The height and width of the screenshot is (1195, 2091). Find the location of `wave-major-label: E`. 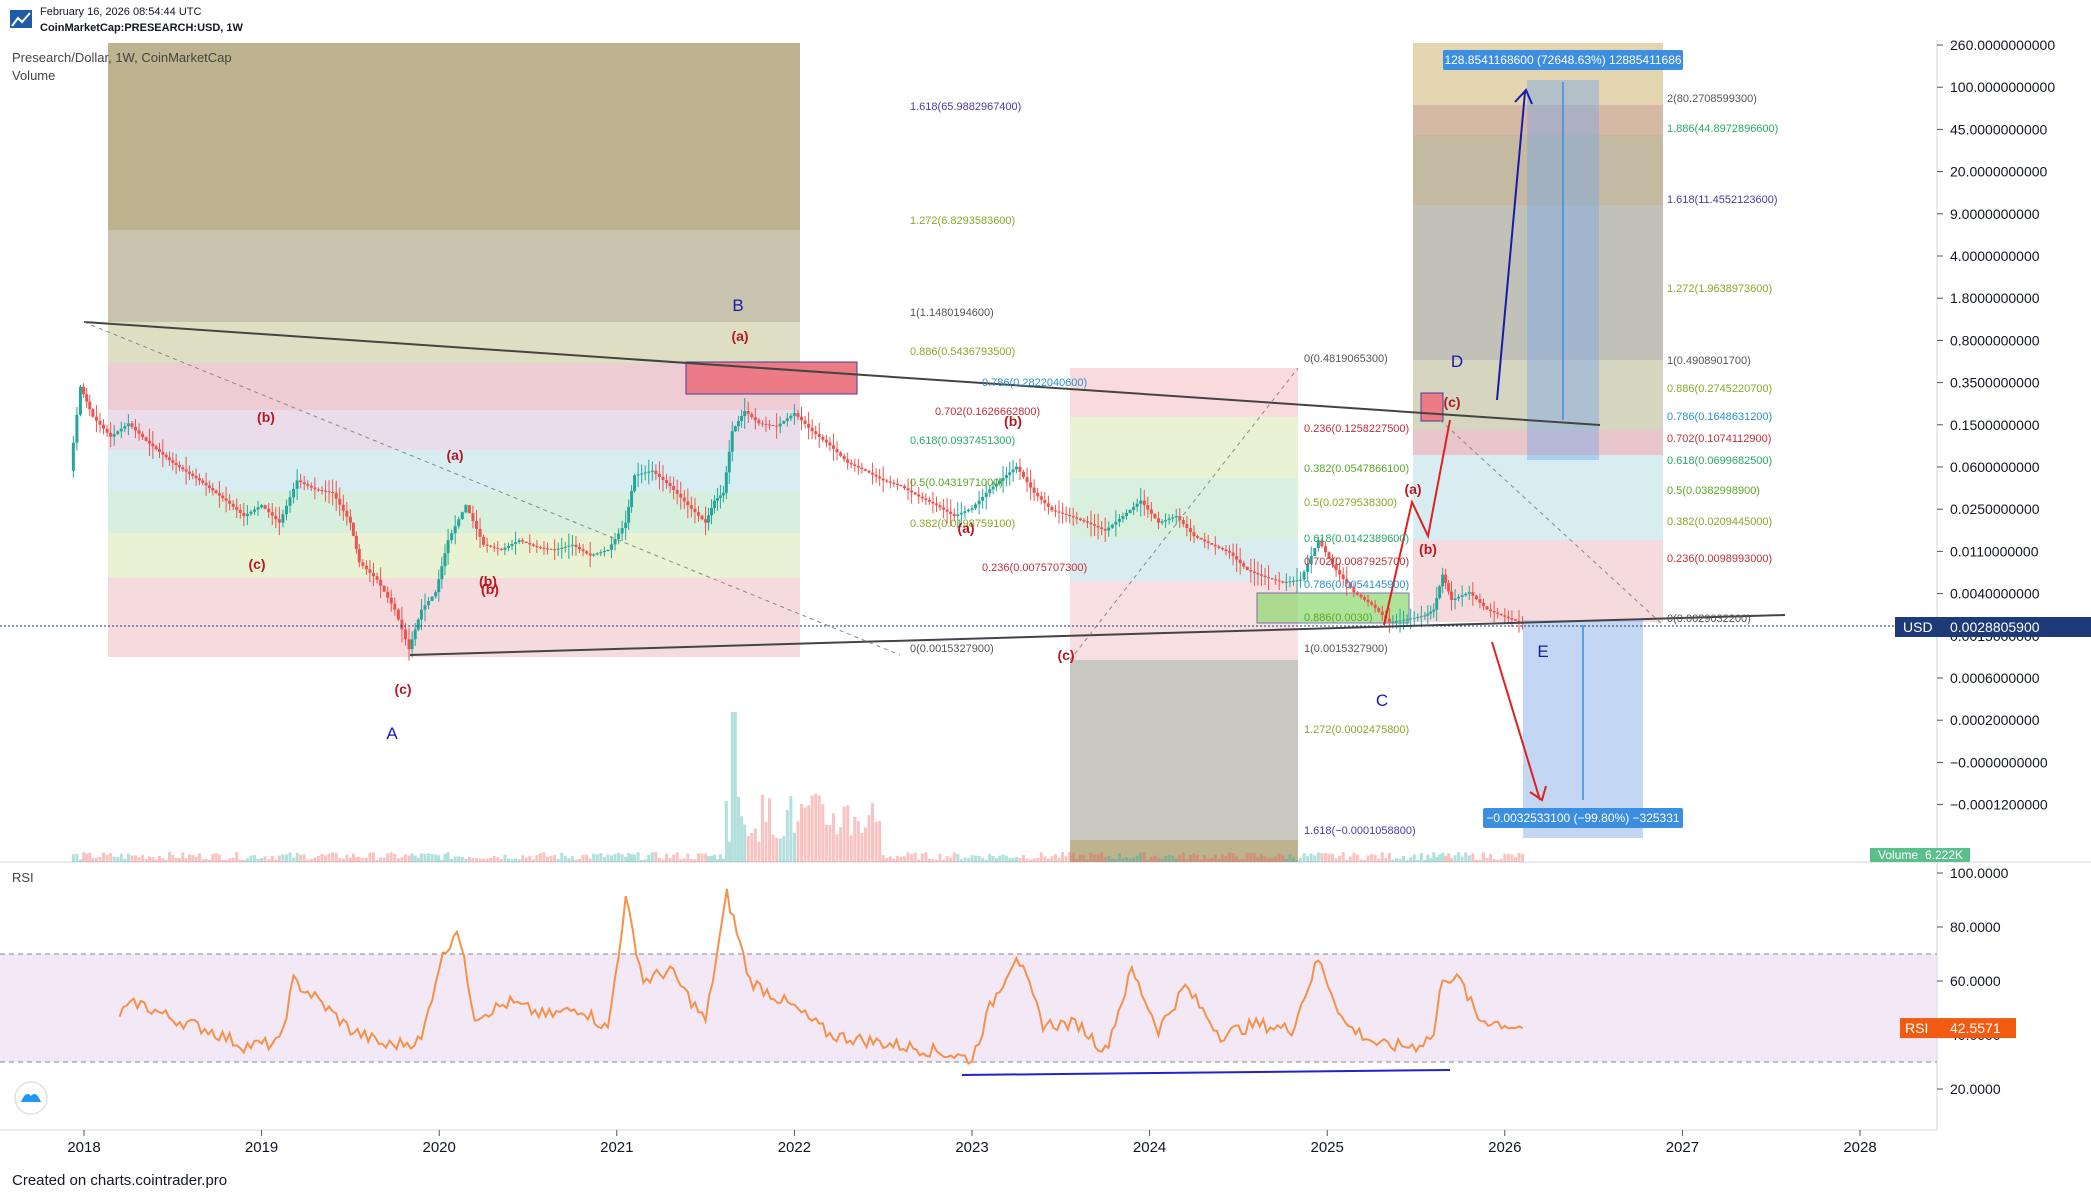

wave-major-label: E is located at coordinates (1542, 651).